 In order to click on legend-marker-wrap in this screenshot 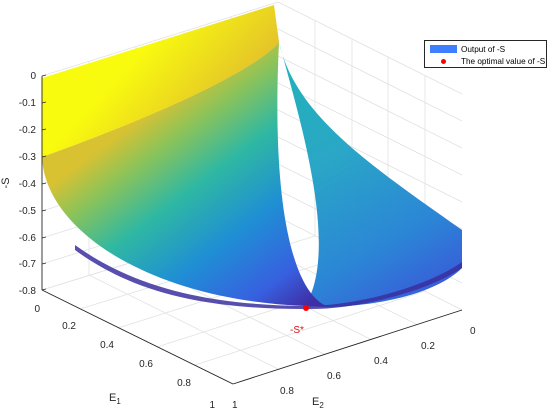, I will do `click(443, 61)`.